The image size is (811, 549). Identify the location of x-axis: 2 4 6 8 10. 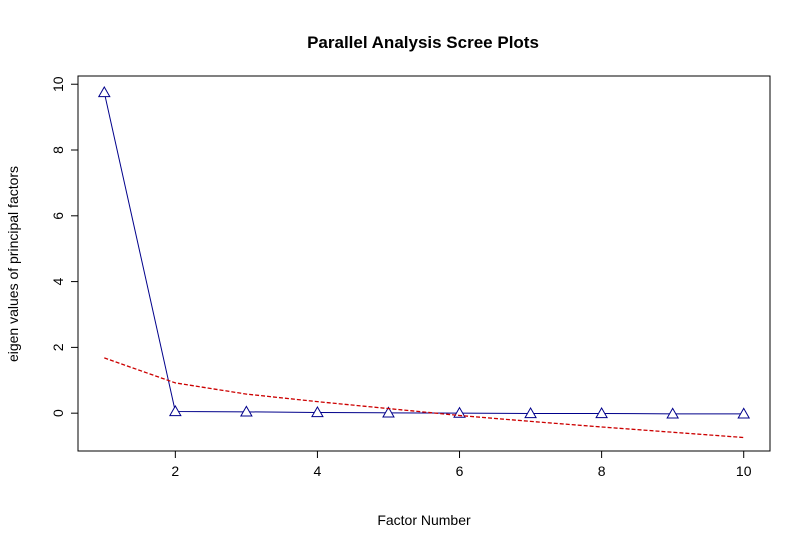
(461, 464).